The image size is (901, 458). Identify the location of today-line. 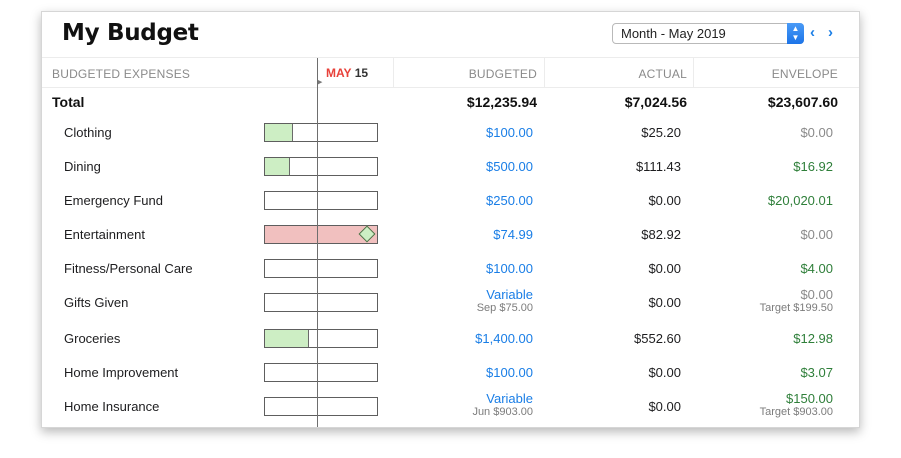
(317, 242).